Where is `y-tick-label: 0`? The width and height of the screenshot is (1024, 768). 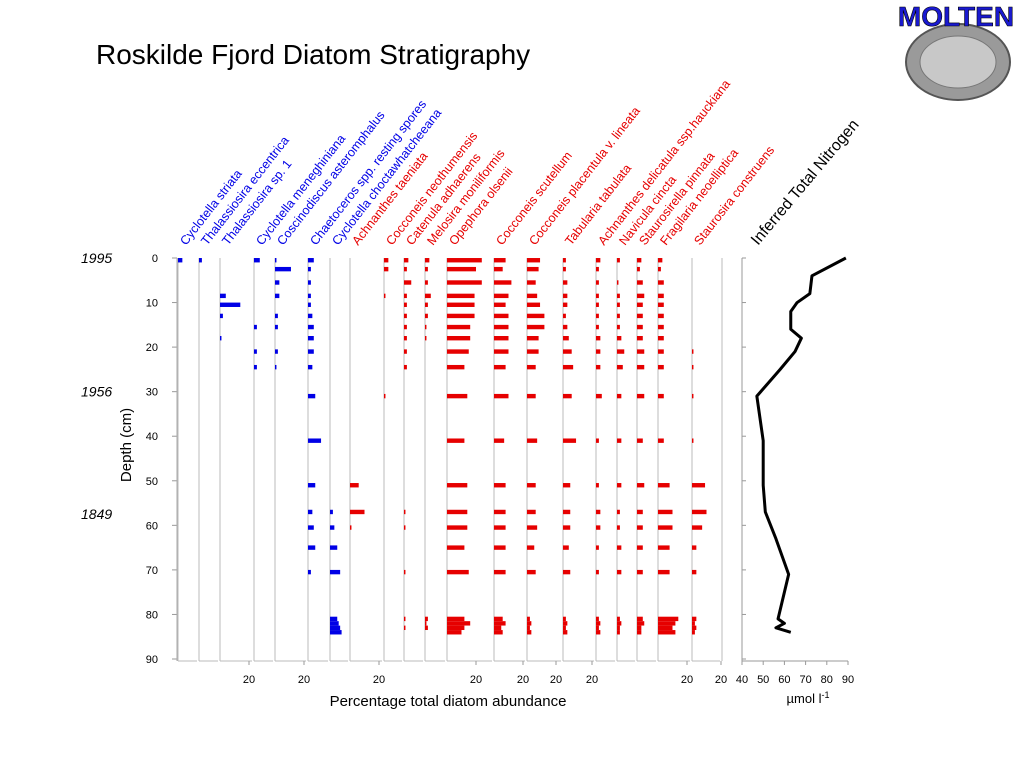 y-tick-label: 0 is located at coordinates (155, 259).